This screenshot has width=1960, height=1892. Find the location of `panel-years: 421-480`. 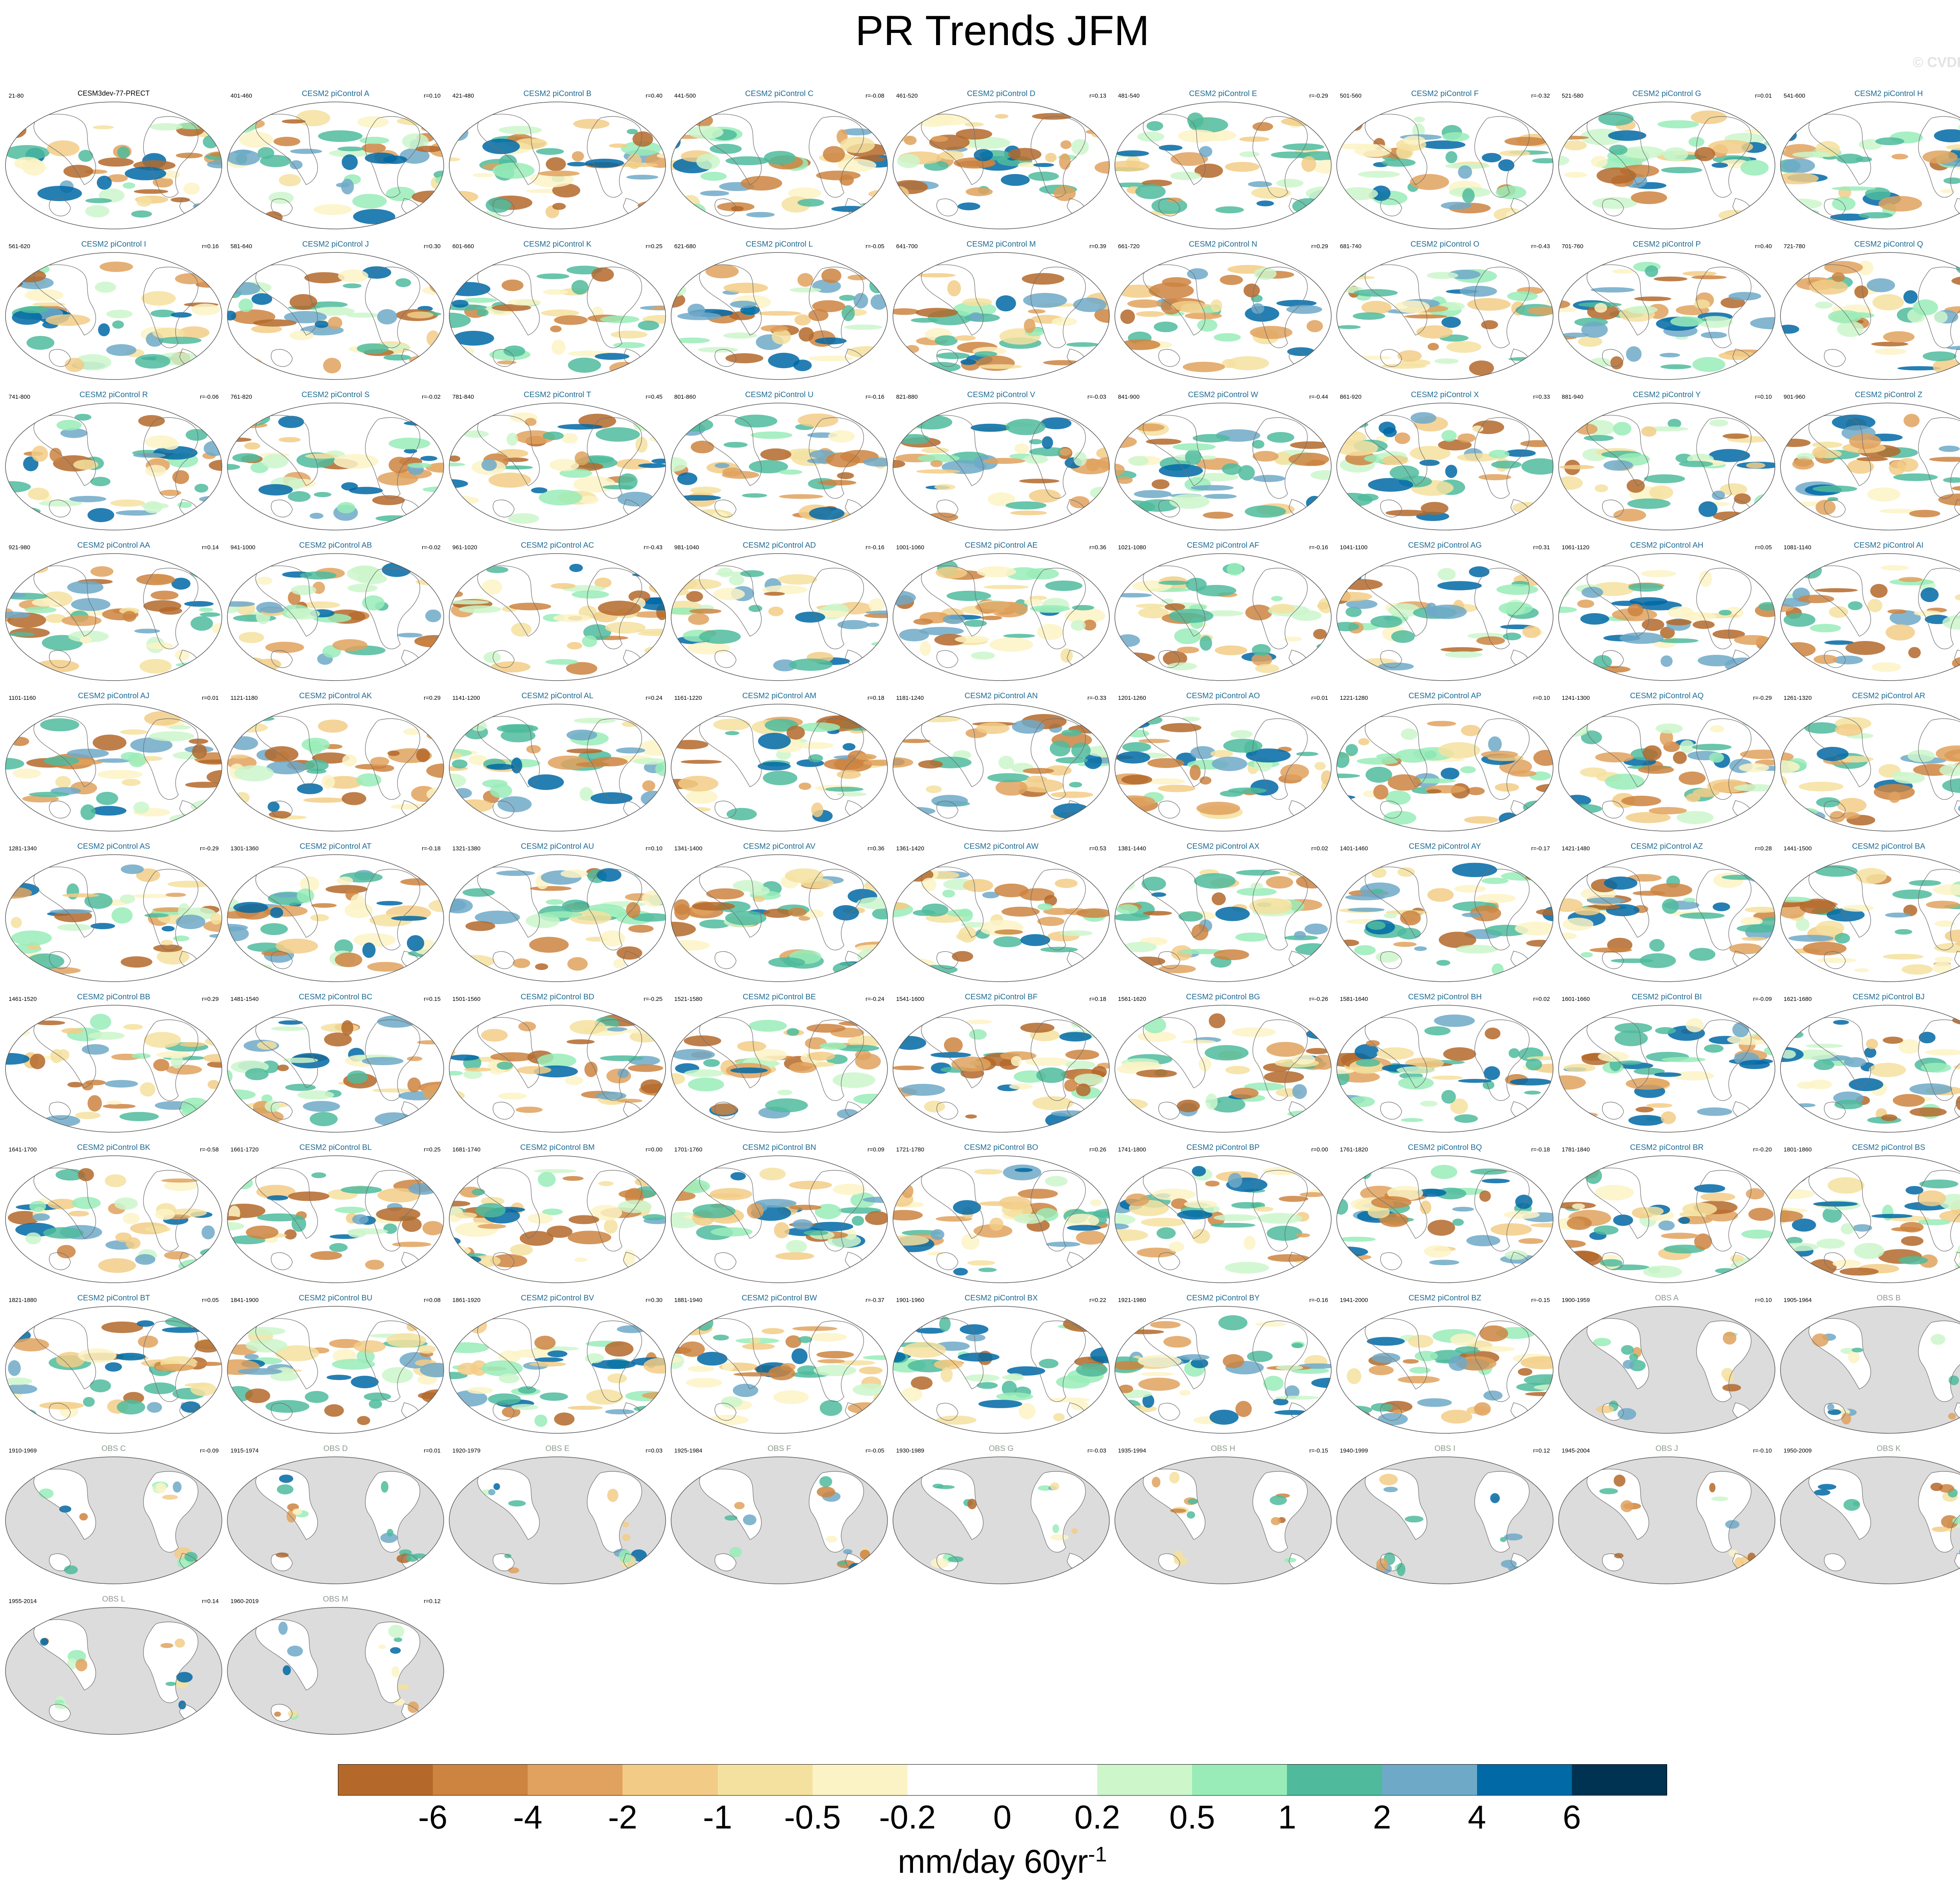

panel-years: 421-480 is located at coordinates (463, 96).